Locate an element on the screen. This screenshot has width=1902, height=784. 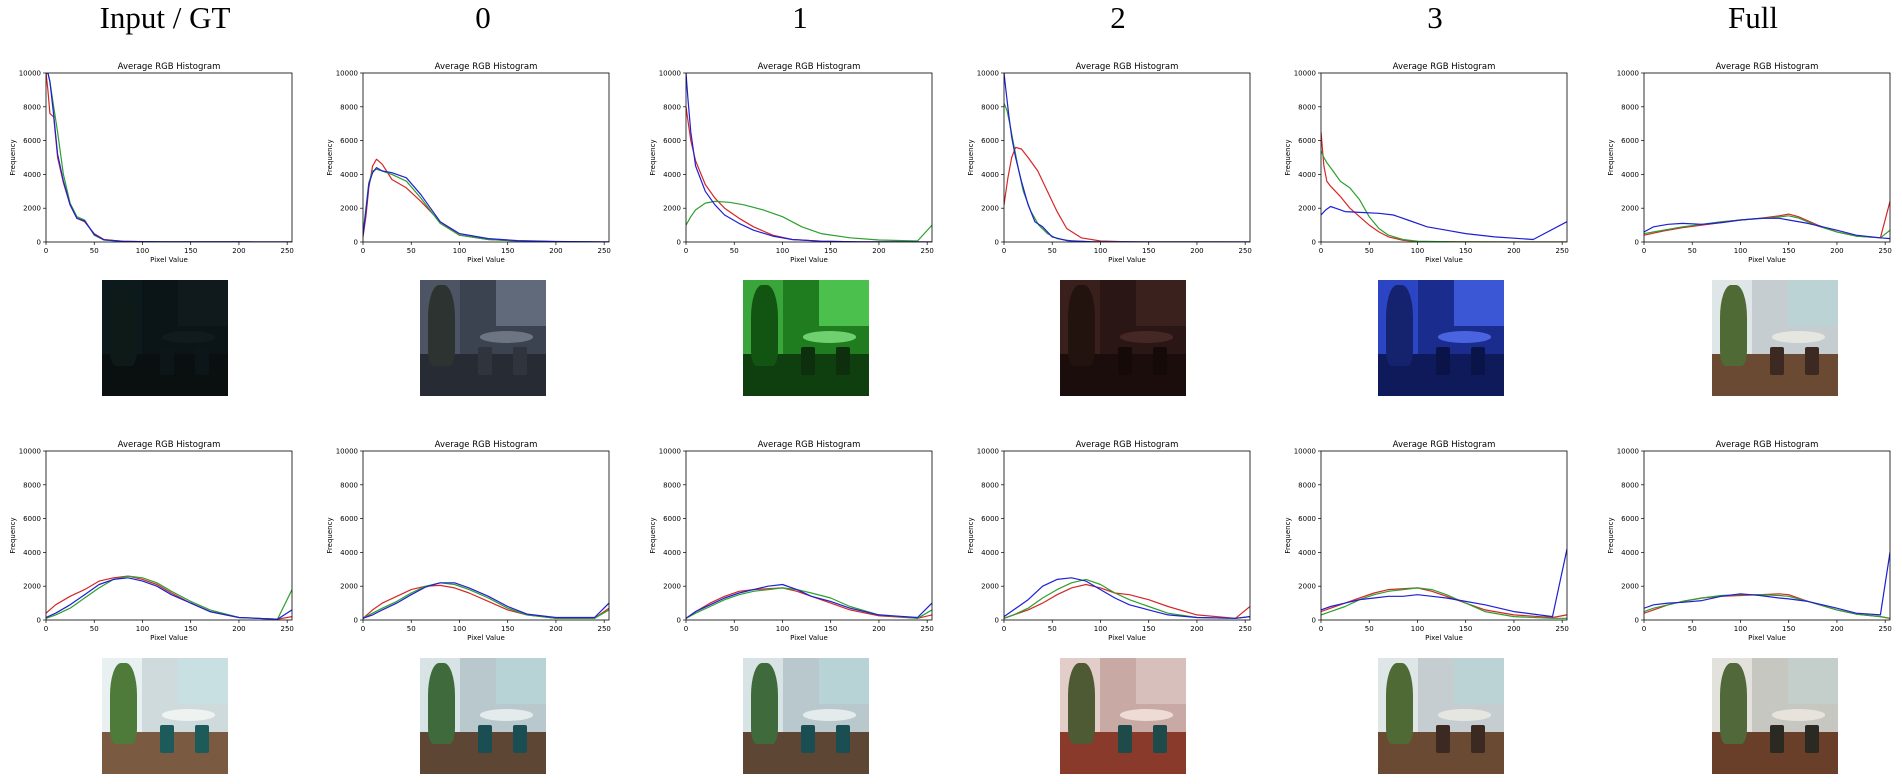
x-tick-label: 200 is located at coordinates (1196, 251).